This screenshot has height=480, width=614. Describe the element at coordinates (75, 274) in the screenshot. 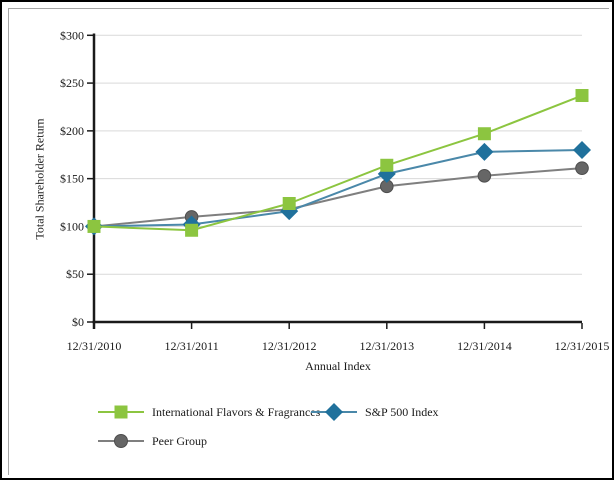

I see `y-tick-label: $50` at that location.